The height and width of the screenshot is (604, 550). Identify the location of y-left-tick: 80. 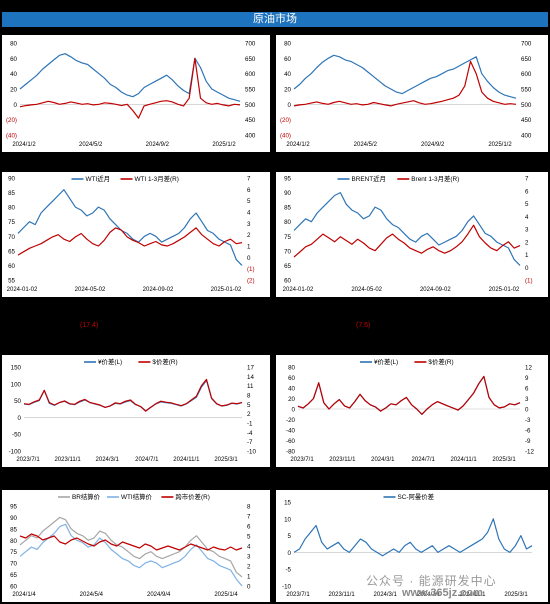
(291, 368).